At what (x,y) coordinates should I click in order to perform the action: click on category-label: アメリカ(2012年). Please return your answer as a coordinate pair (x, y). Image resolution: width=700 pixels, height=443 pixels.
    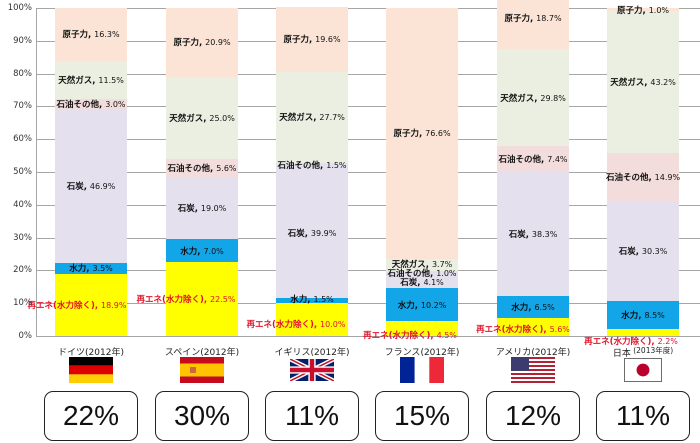
    Looking at the image, I should click on (533, 353).